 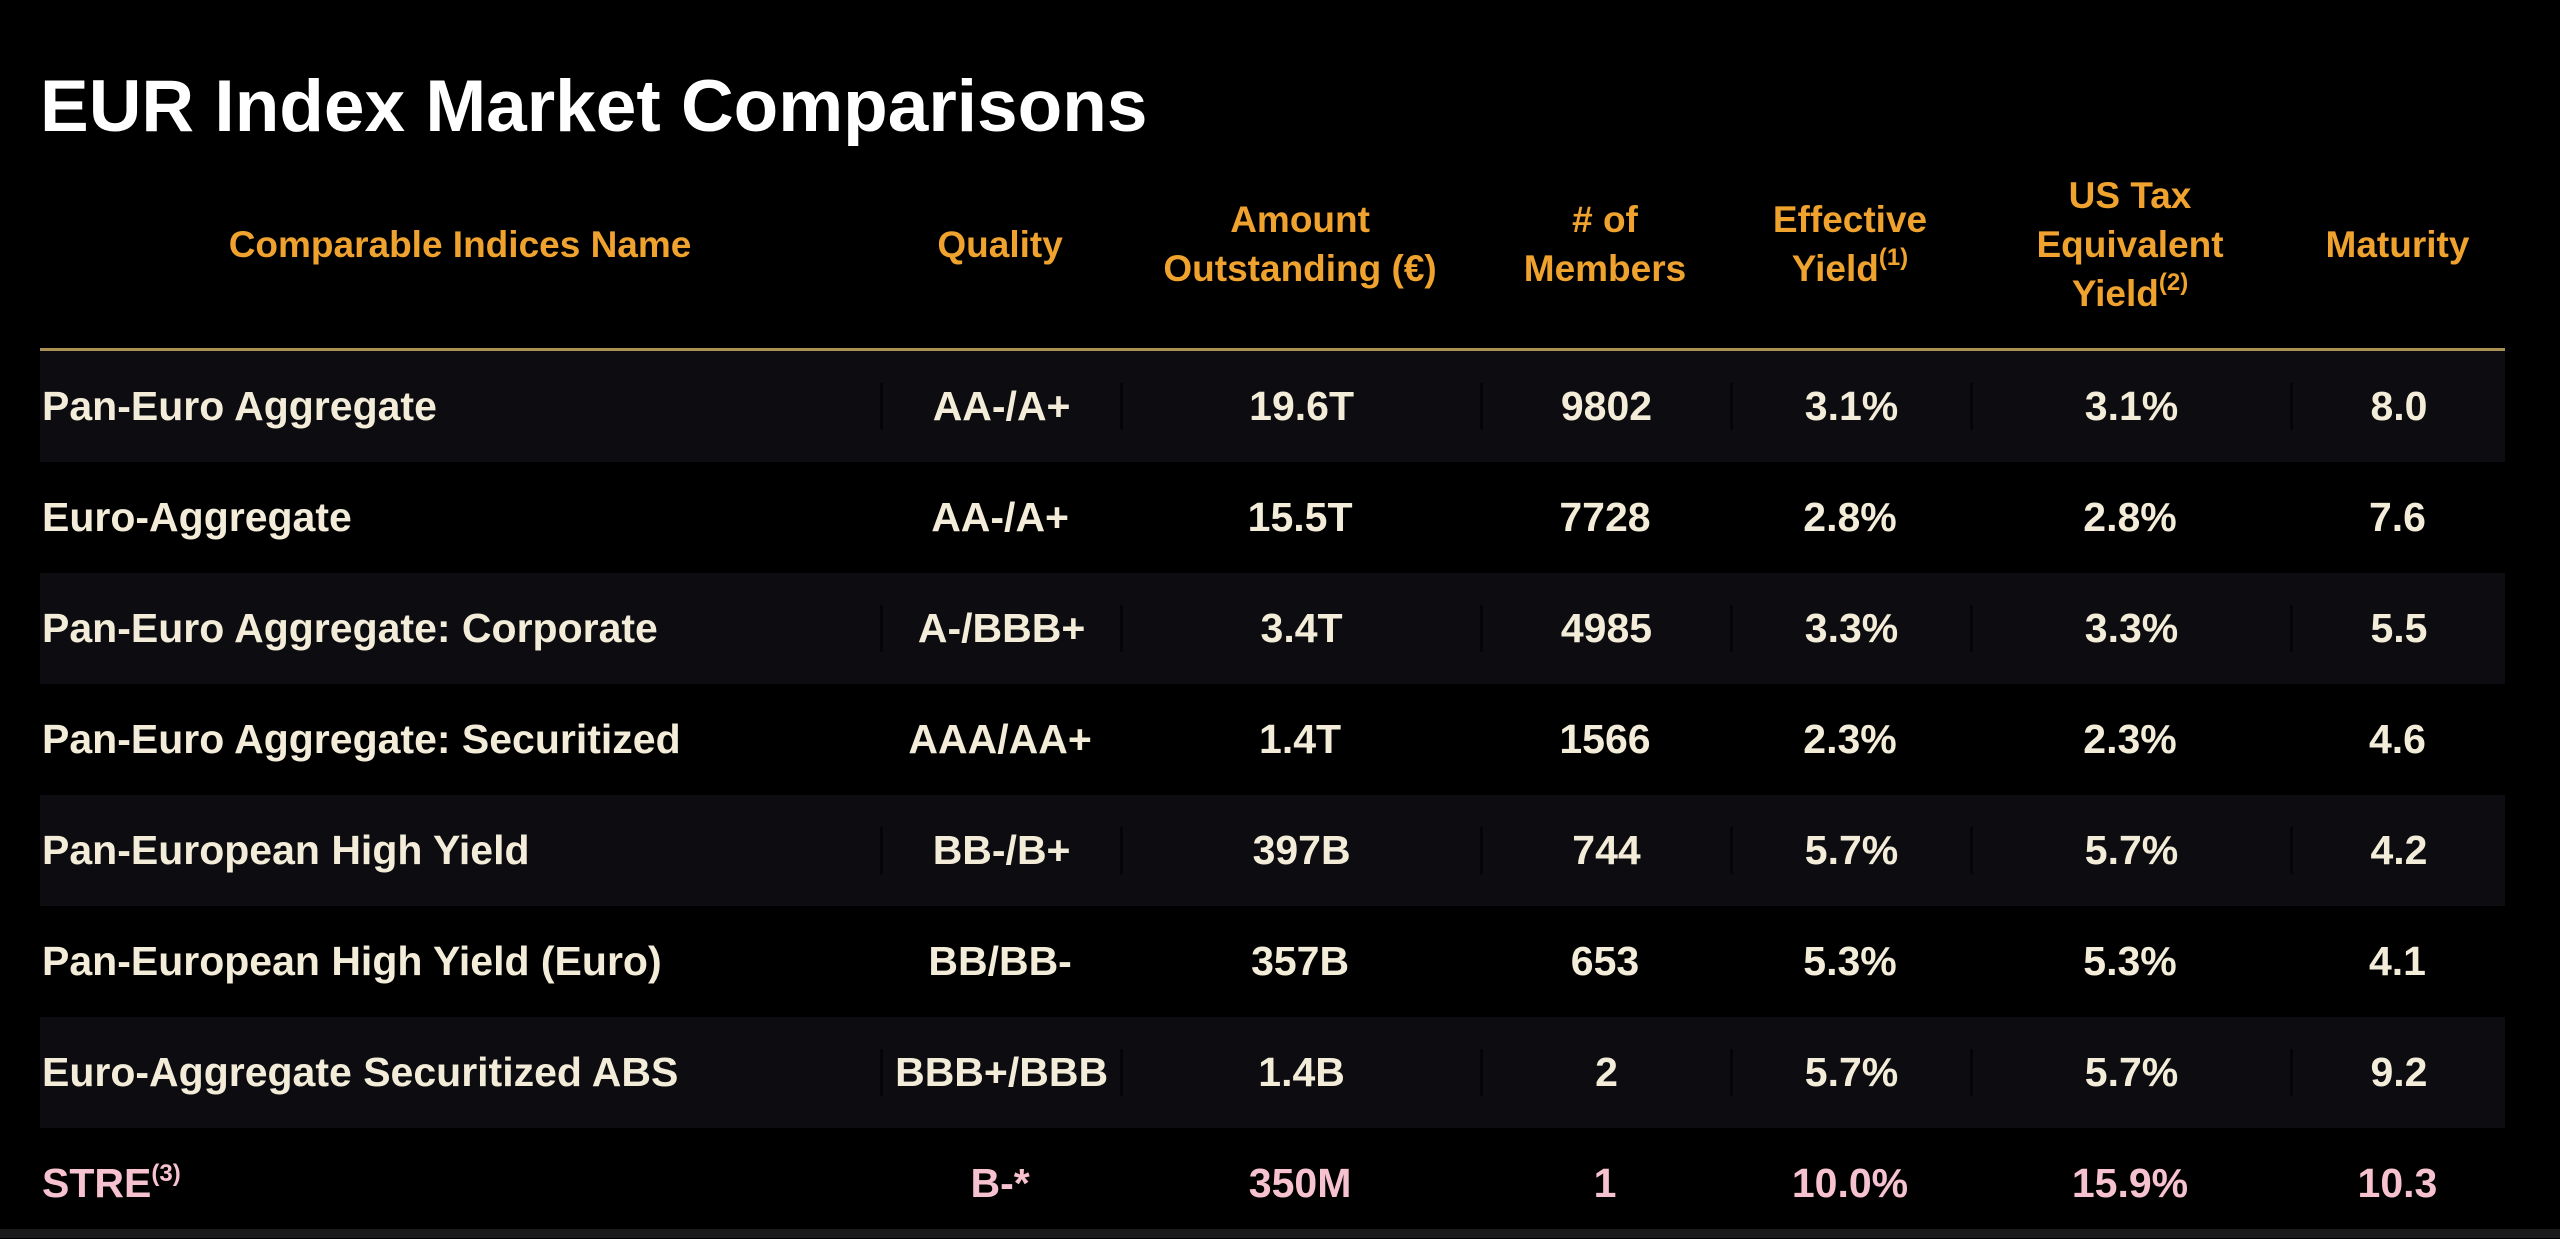 What do you see at coordinates (2397, 517) in the screenshot?
I see `cell-maturity: 7.6` at bounding box center [2397, 517].